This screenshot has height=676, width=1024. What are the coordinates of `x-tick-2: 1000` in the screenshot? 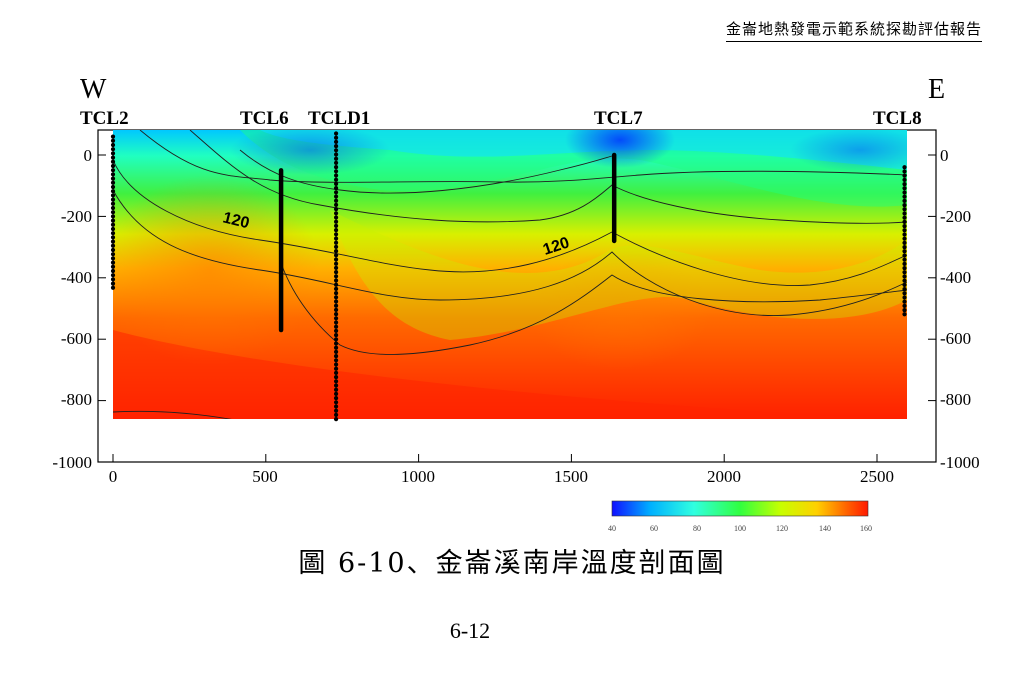 It's located at (418, 476).